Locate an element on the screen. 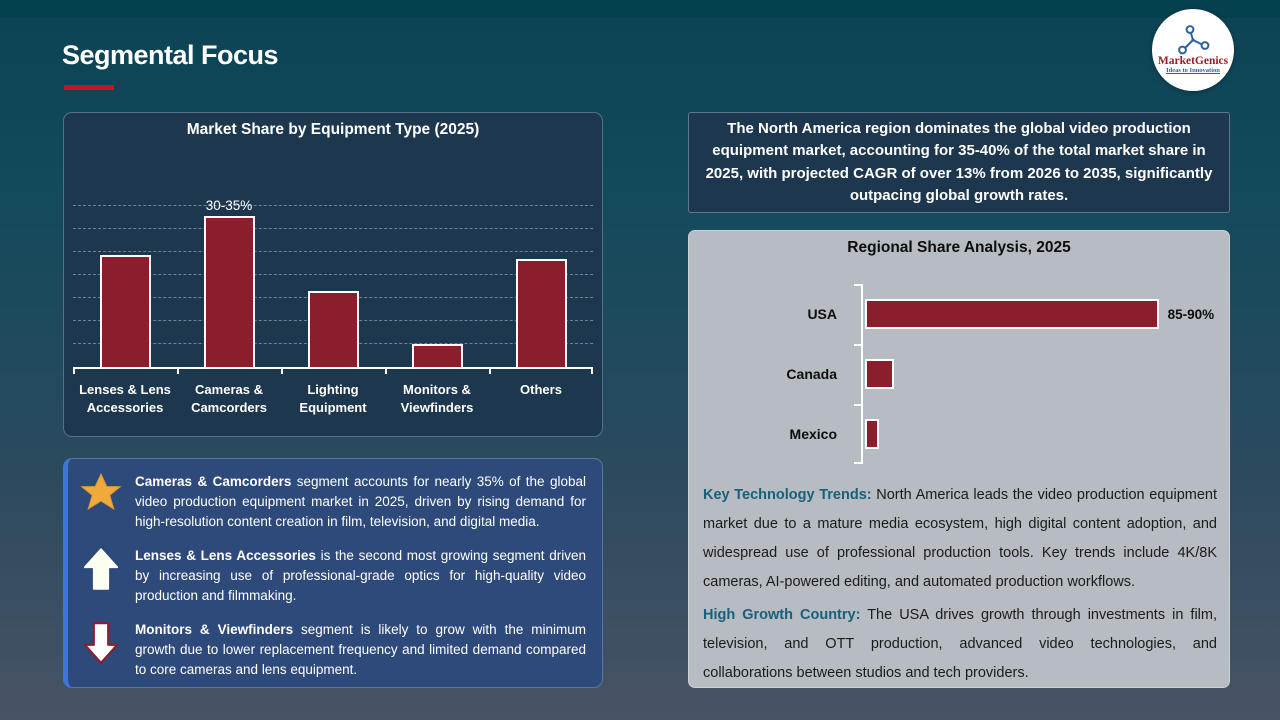 The width and height of the screenshot is (1280, 720). page-title: Segmental Focus is located at coordinates (170, 55).